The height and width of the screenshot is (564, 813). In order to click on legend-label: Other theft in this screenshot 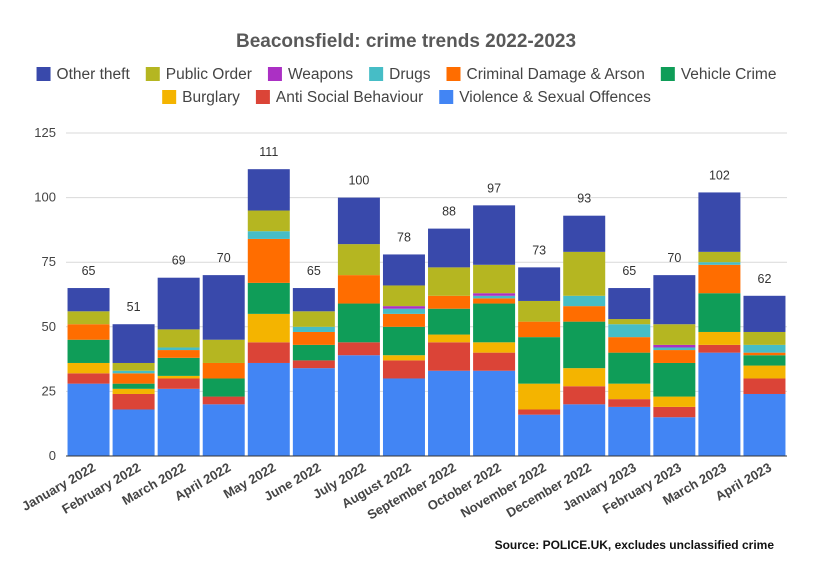, I will do `click(94, 74)`.